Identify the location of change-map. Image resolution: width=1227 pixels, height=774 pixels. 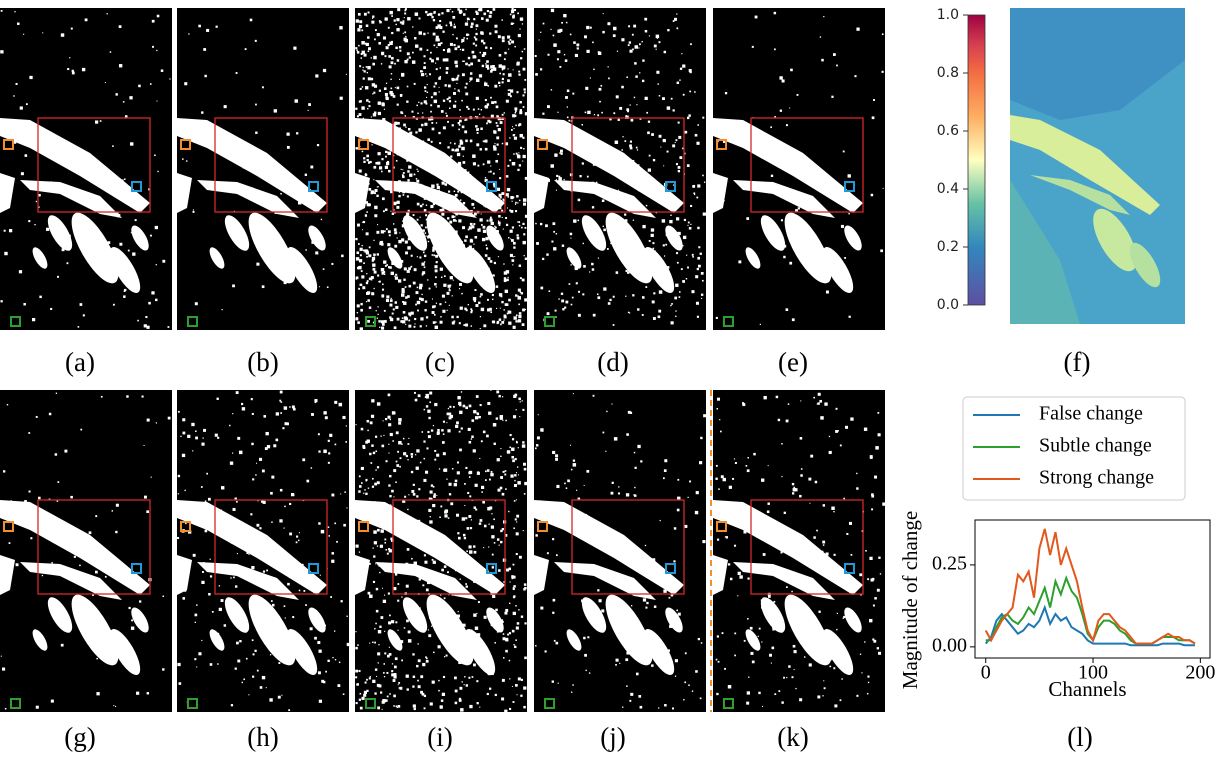
(799, 551).